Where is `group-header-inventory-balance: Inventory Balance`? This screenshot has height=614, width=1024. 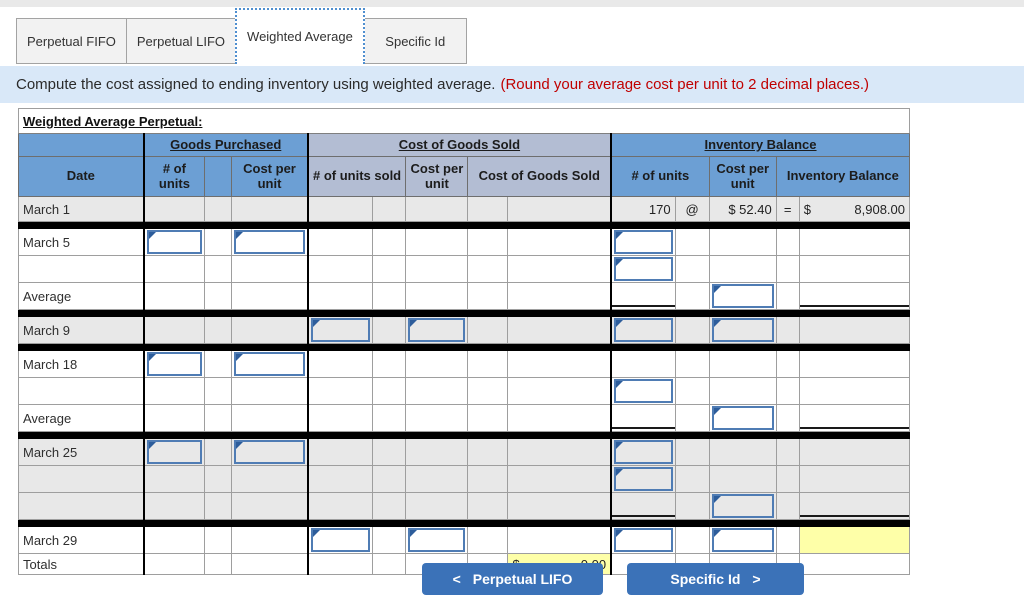
group-header-inventory-balance: Inventory Balance is located at coordinates (760, 145).